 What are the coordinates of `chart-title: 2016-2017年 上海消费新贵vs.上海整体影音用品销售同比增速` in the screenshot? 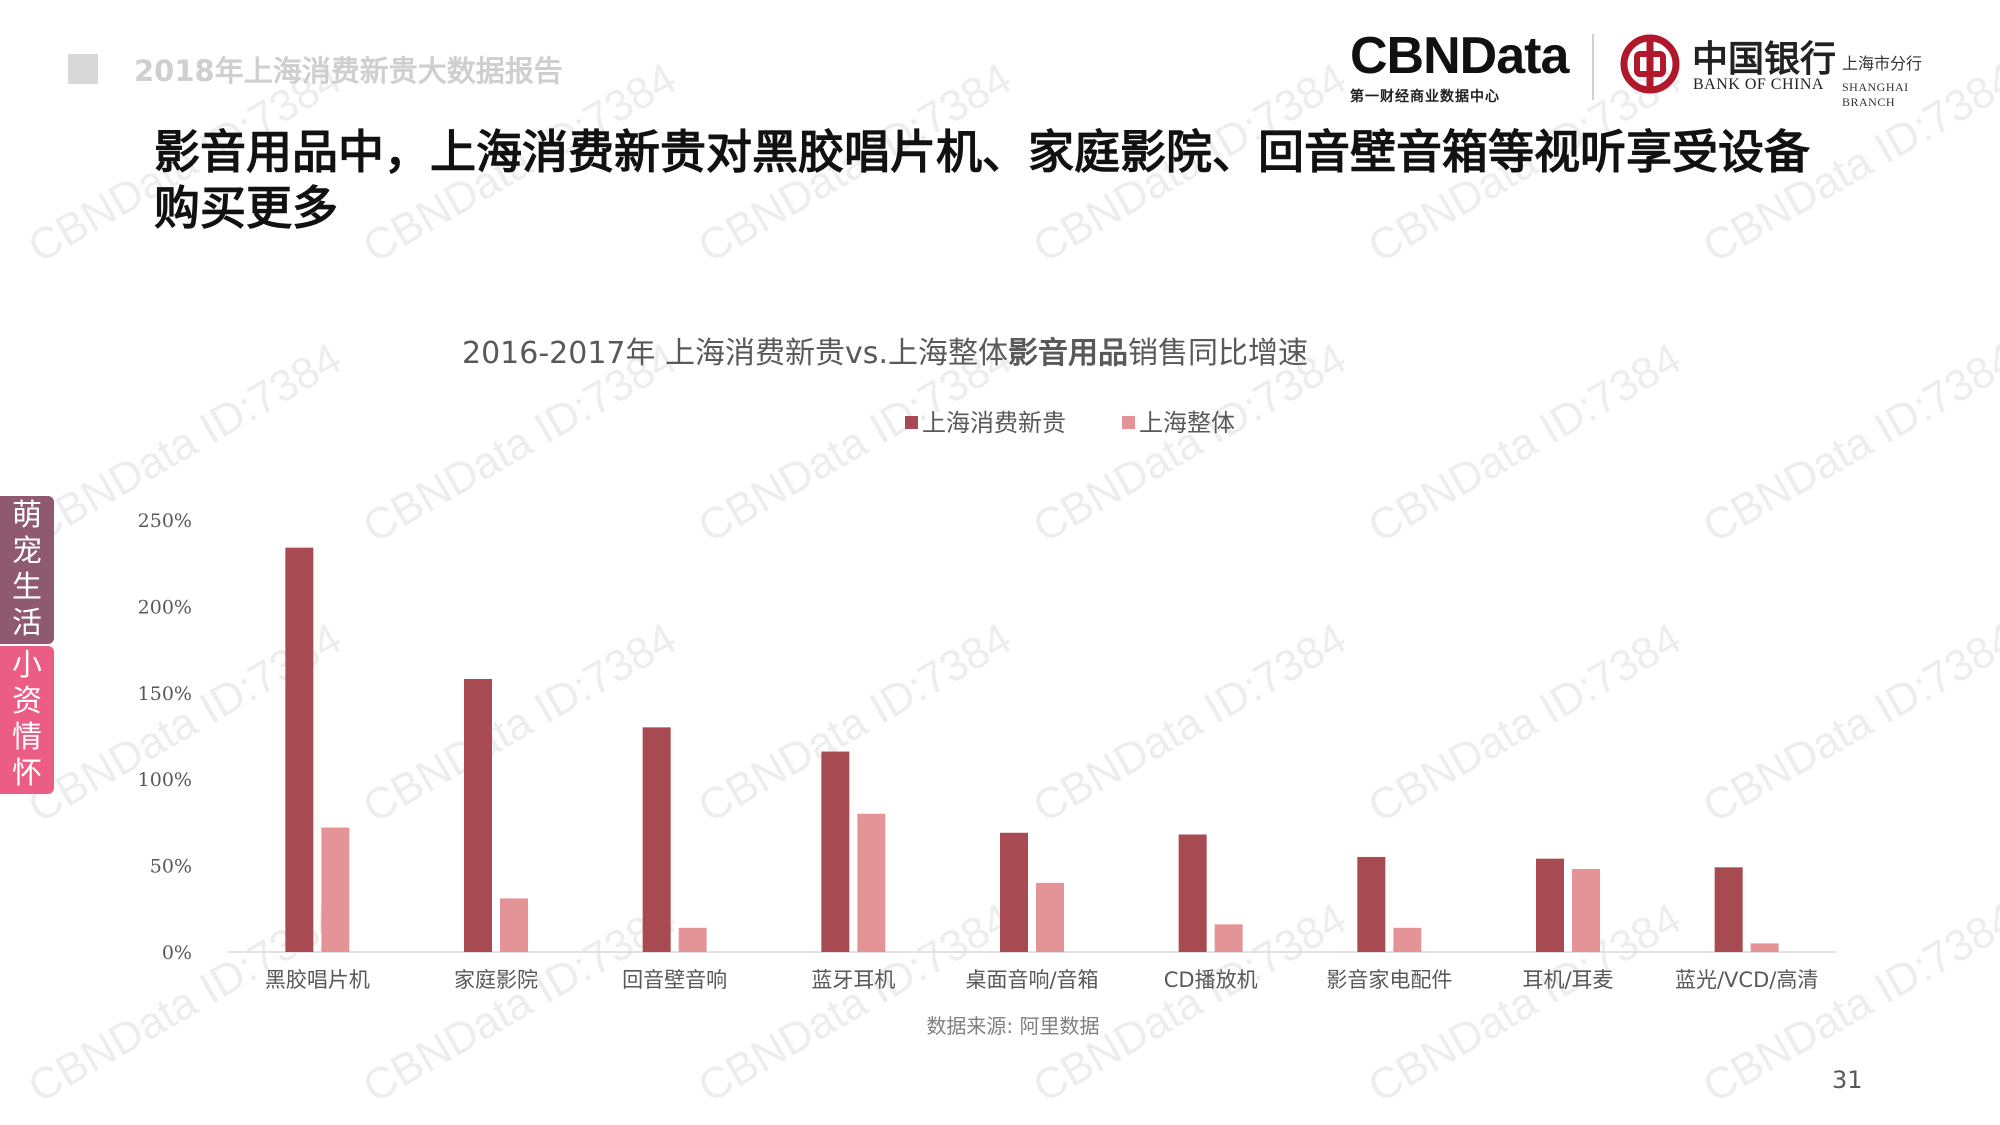 It's located at (885, 353).